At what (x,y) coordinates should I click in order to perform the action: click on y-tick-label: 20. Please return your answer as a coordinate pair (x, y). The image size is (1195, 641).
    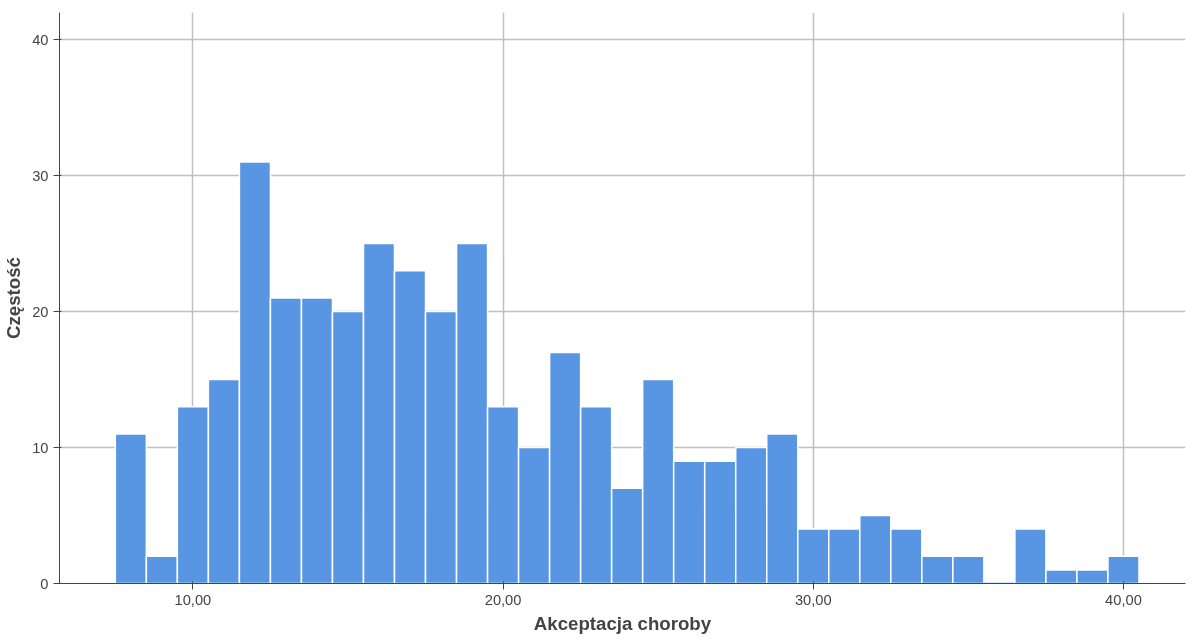
    Looking at the image, I should click on (40, 311).